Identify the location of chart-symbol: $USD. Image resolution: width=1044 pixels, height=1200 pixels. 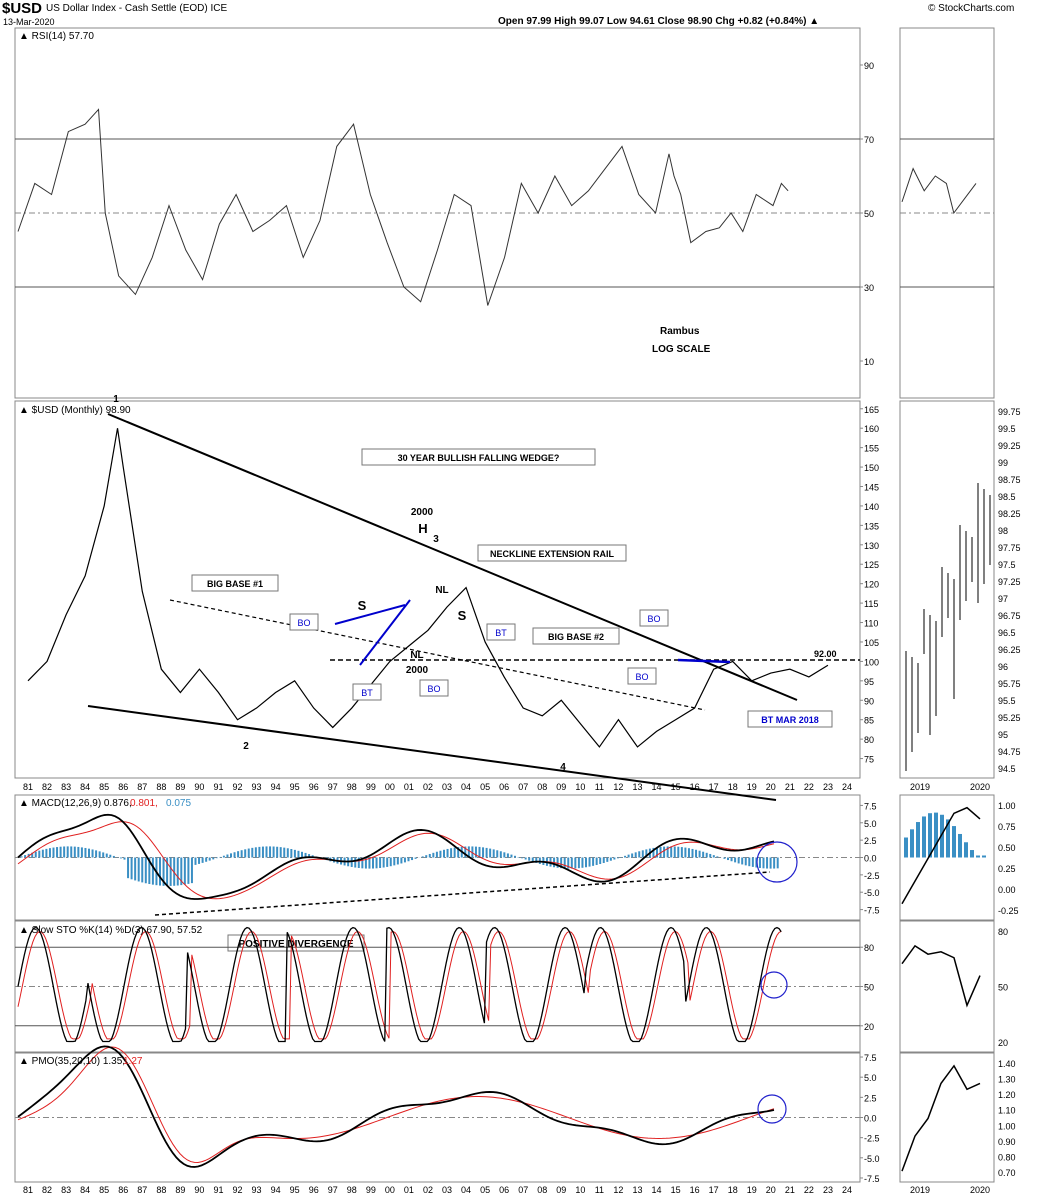
(22, 8).